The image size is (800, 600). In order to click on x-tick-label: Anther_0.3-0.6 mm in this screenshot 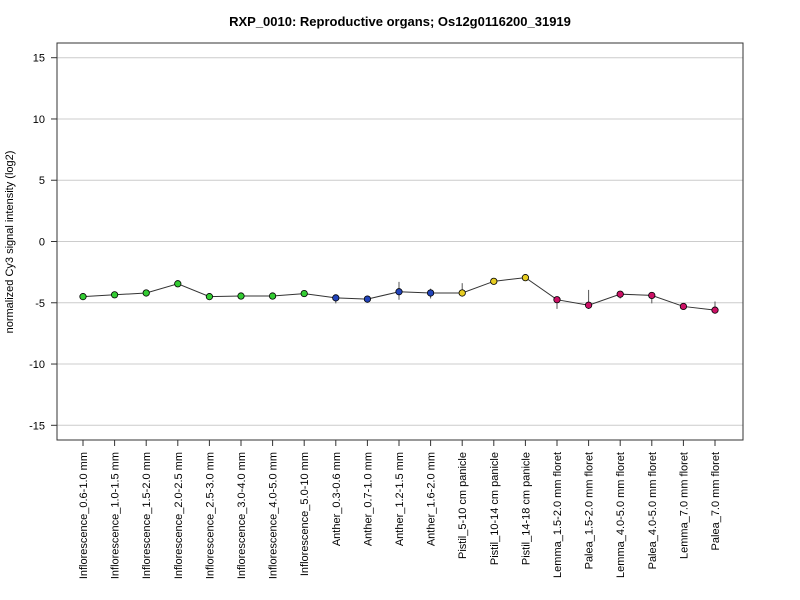, I will do `click(337, 499)`.